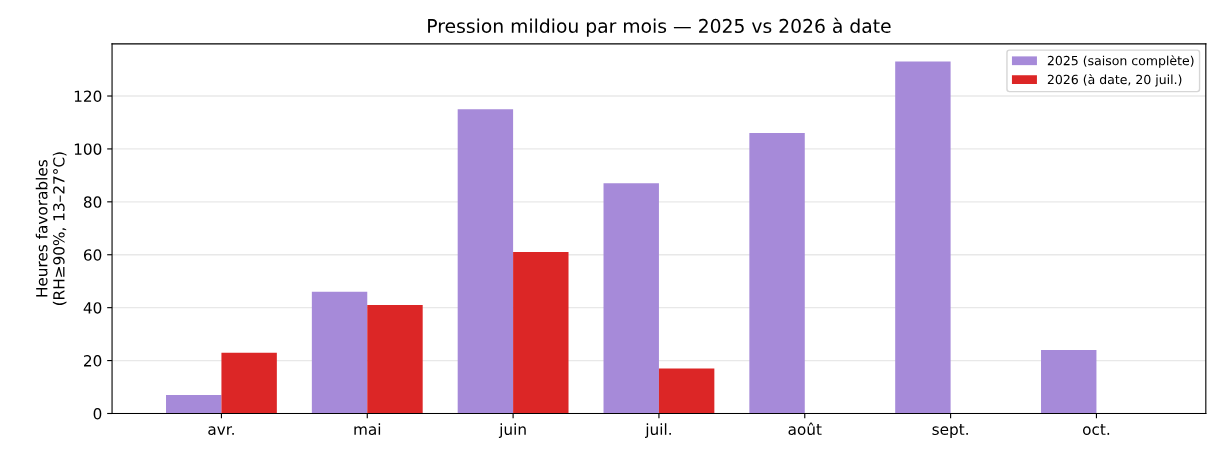  Describe the element at coordinates (367, 429) in the screenshot. I see `x-tick-label: mai` at that location.